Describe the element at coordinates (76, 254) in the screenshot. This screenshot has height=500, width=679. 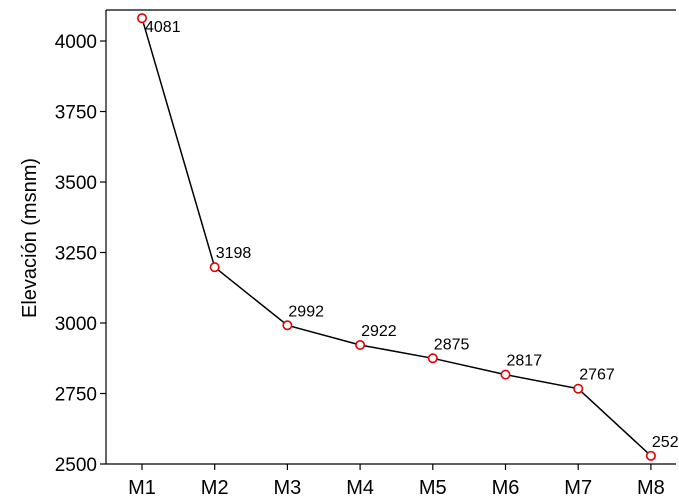
I see `y-tick-label: 3250` at that location.